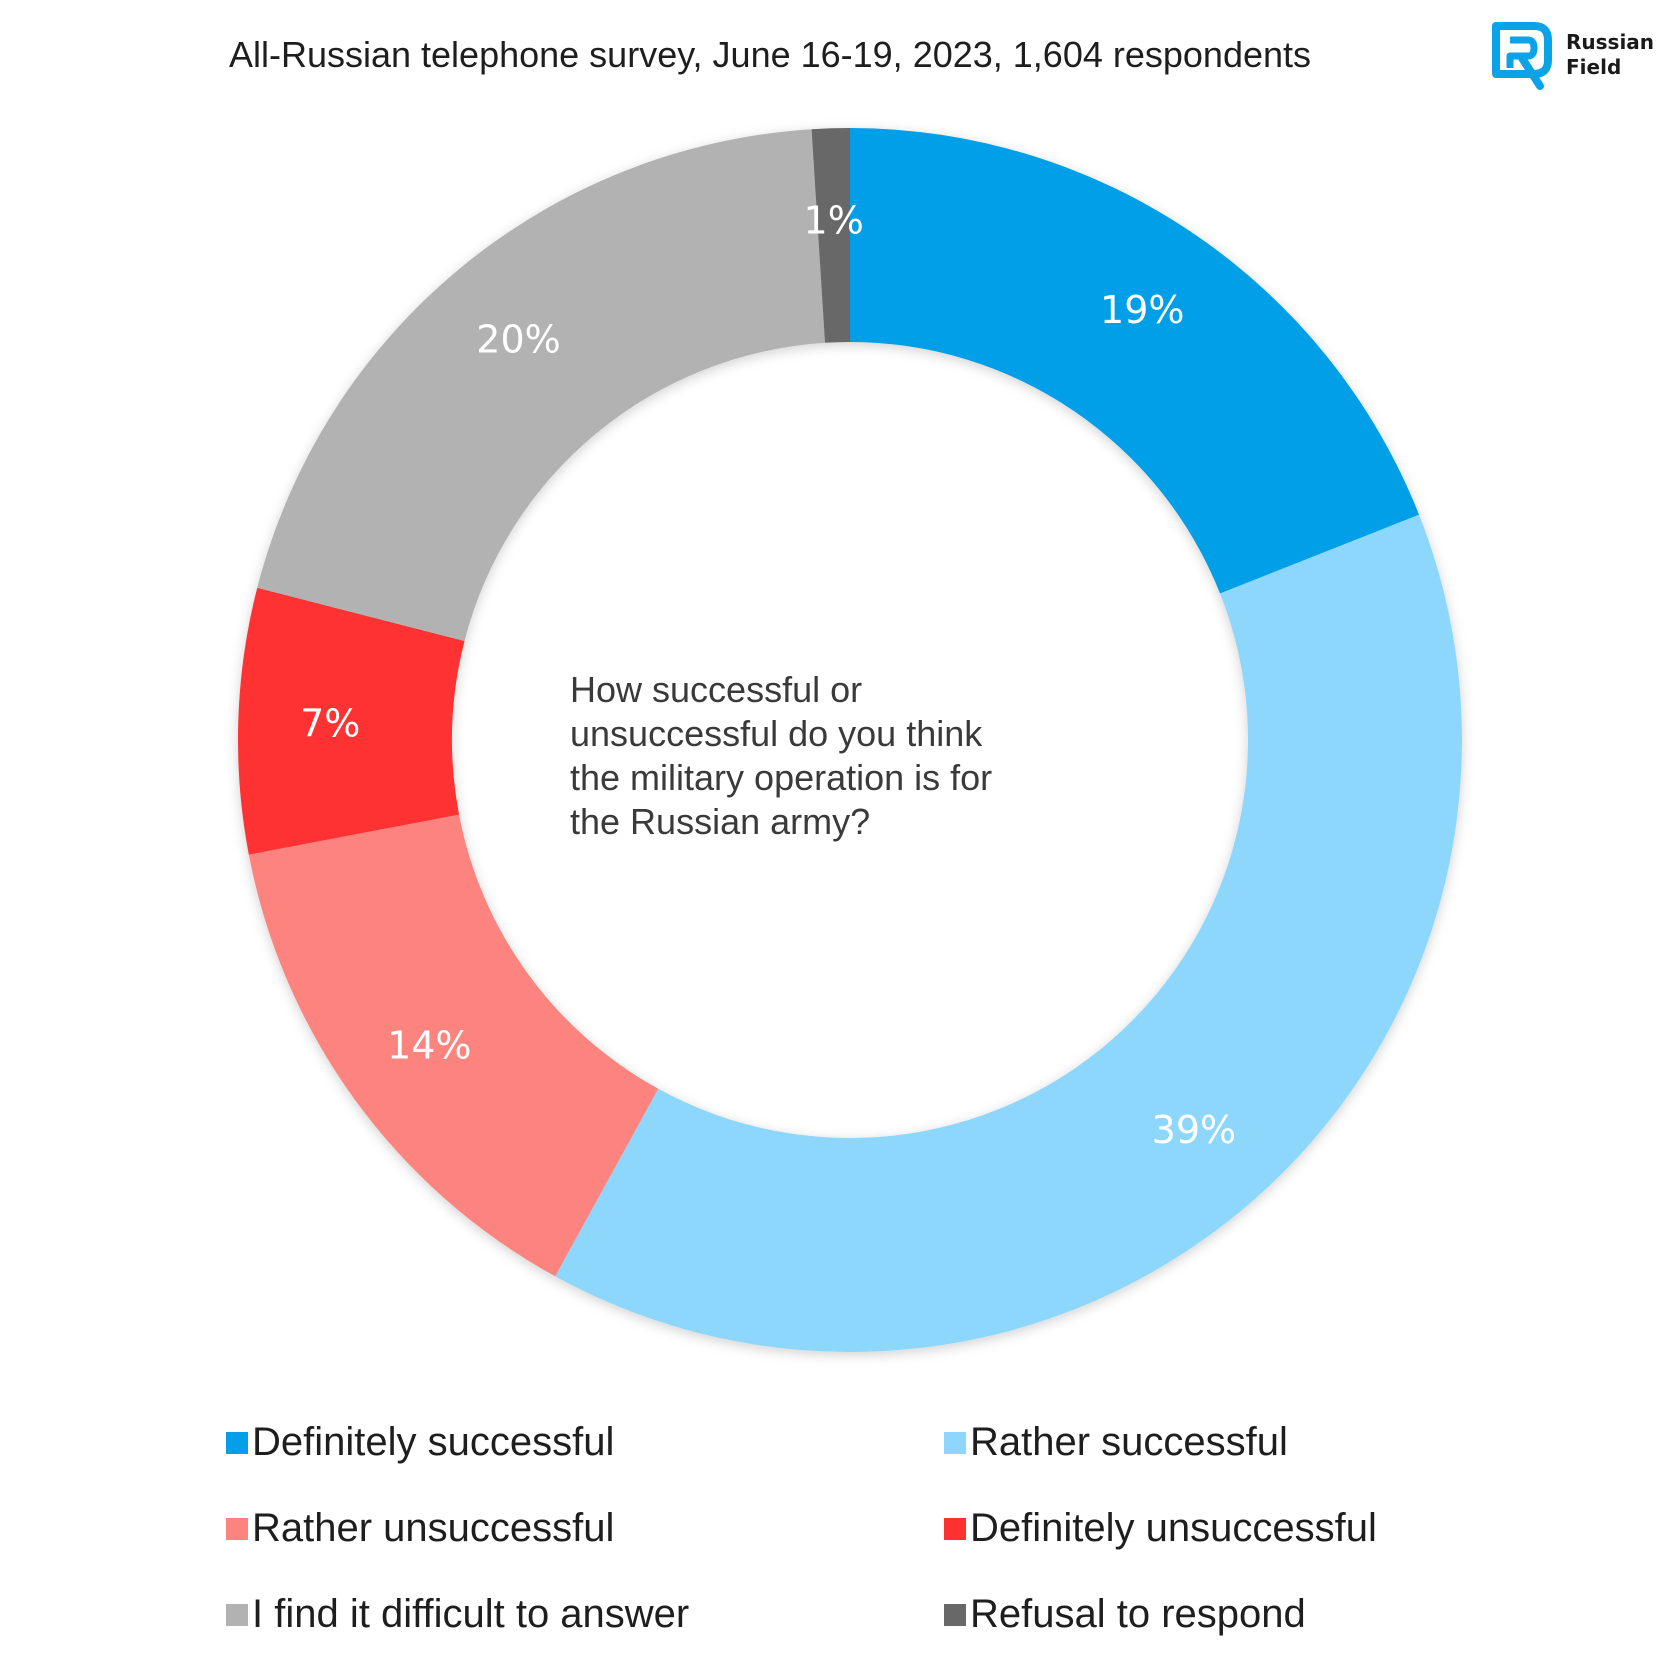 The height and width of the screenshot is (1680, 1680). Describe the element at coordinates (429, 1046) in the screenshot. I see `data-label-rather-unsuccessful: 14%` at that location.